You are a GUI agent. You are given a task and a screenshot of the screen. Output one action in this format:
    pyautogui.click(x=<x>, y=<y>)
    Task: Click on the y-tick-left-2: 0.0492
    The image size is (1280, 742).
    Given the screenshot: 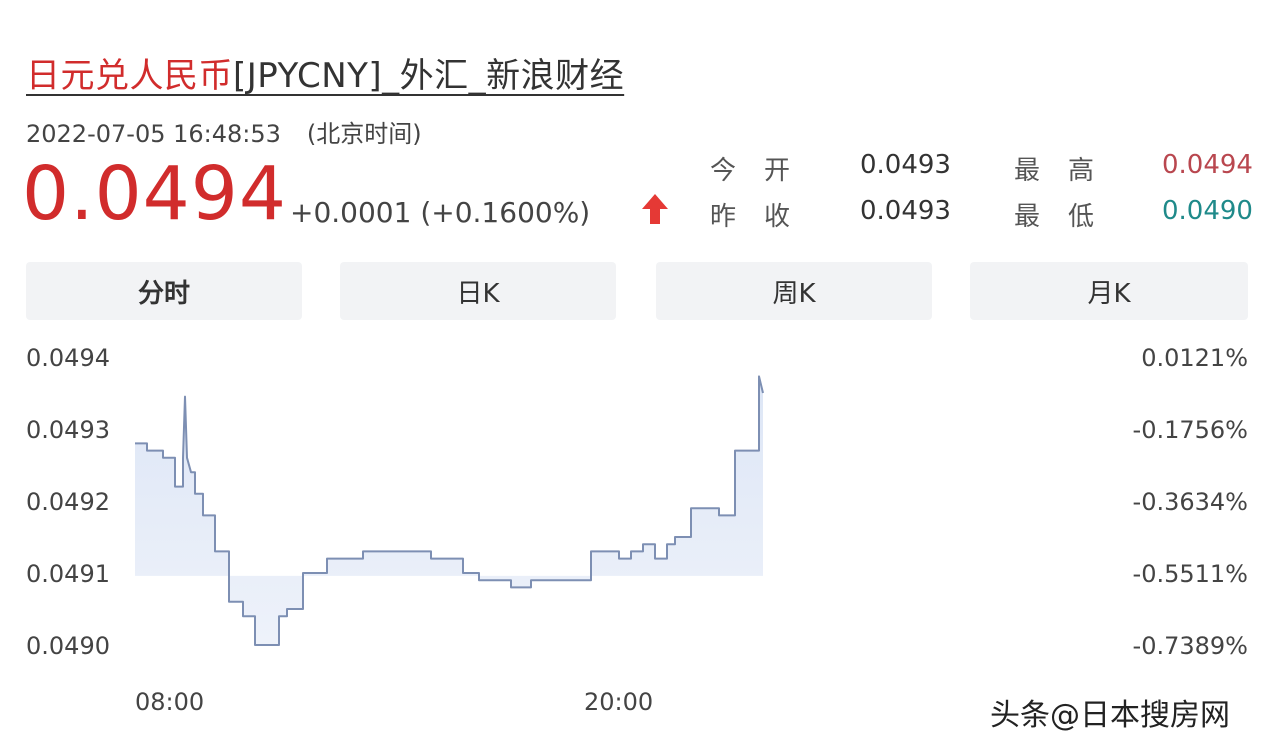 What is the action you would take?
    pyautogui.click(x=68, y=502)
    